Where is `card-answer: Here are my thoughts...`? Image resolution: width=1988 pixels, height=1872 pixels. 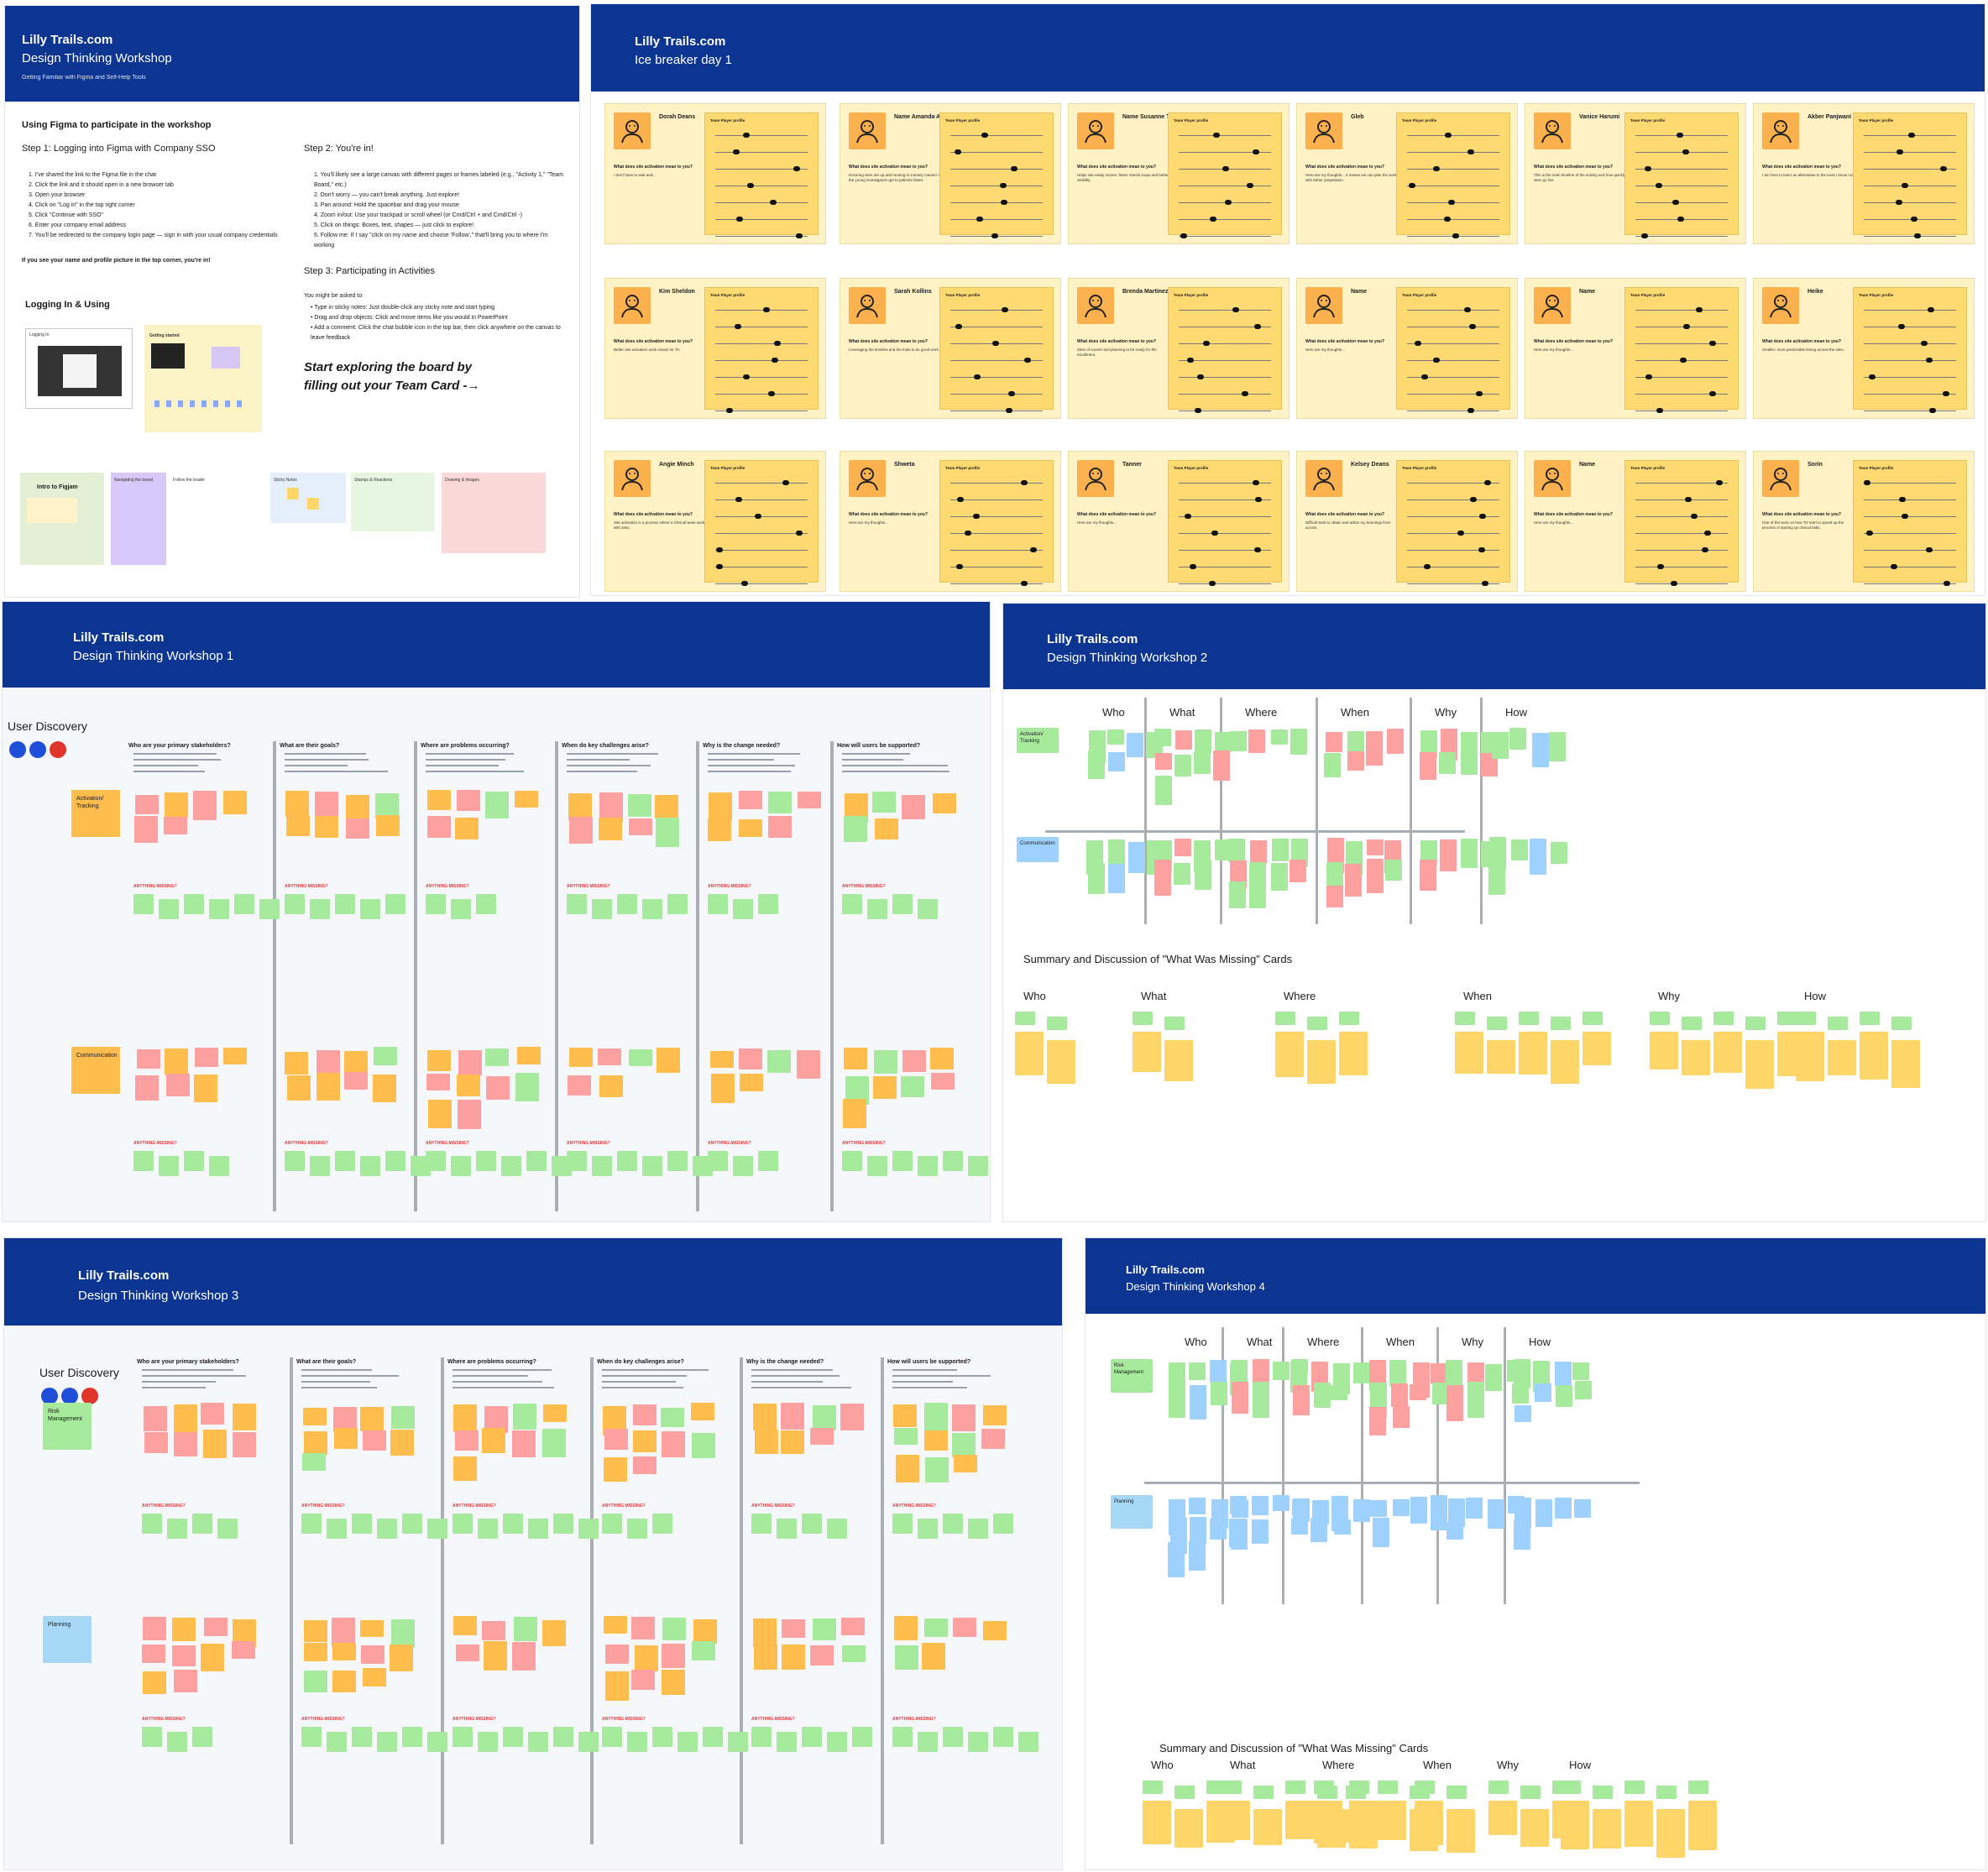
card-answer: Here are my thoughts... is located at coordinates (1554, 522).